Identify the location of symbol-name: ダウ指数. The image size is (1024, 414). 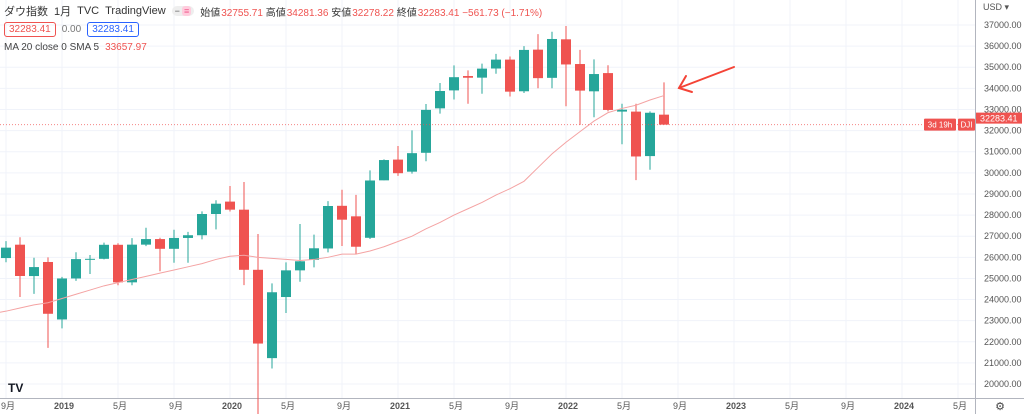
(26, 12).